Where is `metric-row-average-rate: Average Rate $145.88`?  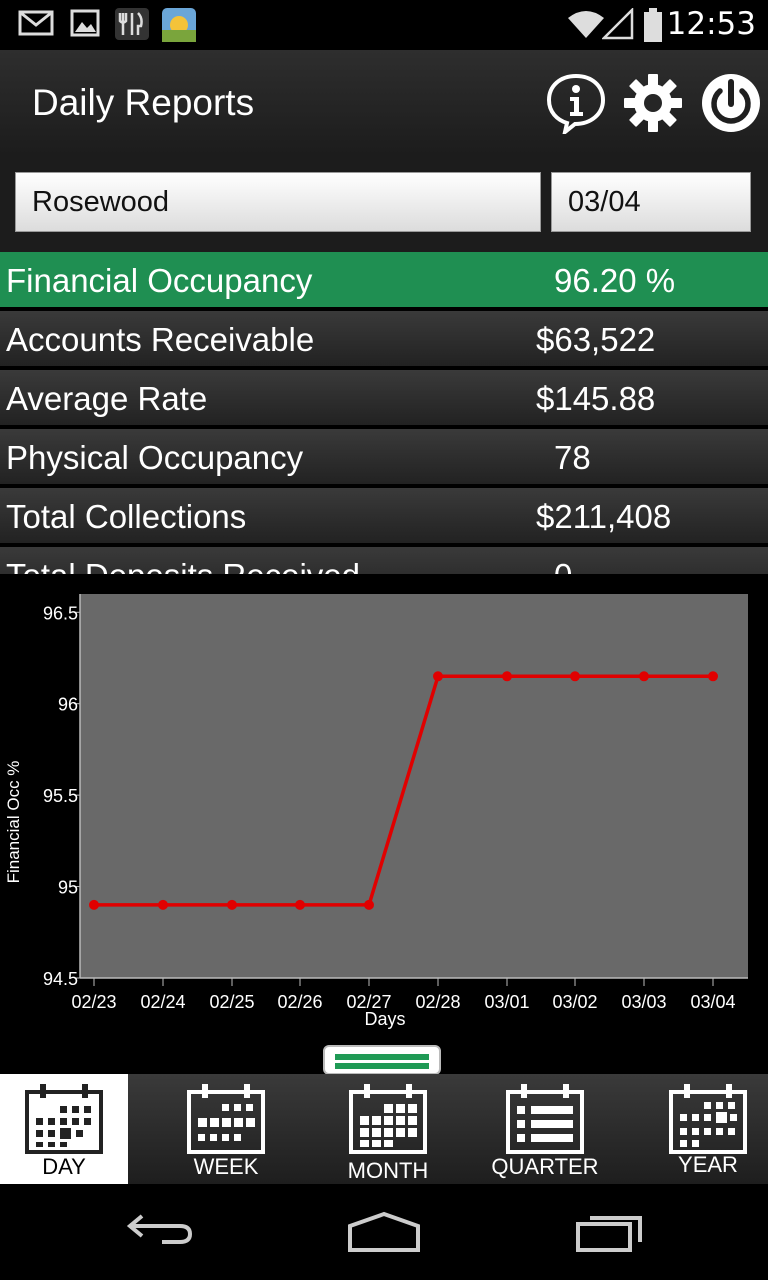
metric-row-average-rate: Average Rate $145.88 is located at coordinates (384, 398).